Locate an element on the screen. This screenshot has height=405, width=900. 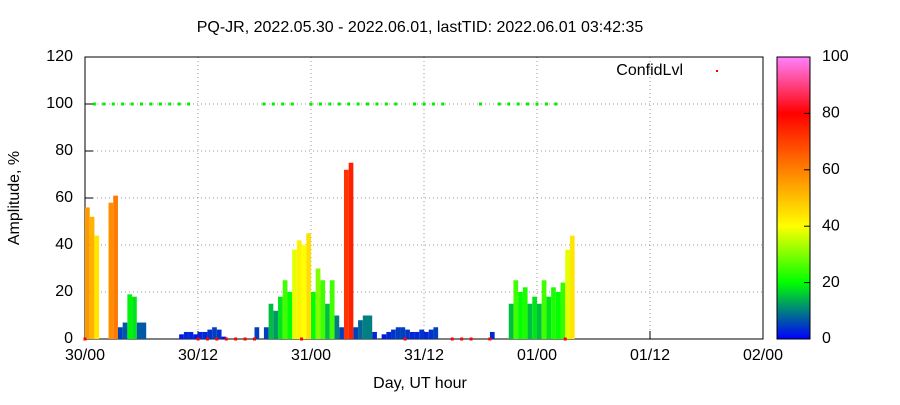
colorbar is located at coordinates (793, 198).